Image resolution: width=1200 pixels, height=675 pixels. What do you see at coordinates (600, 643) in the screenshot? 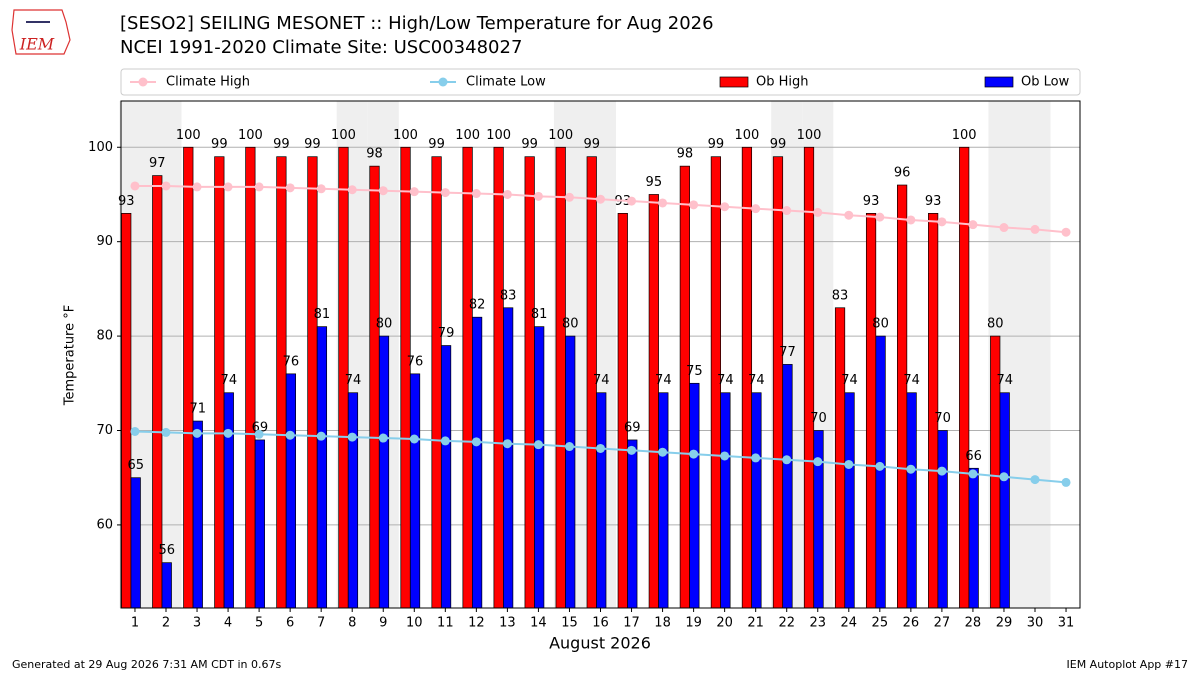
I see `x-axis-label: August 2026` at bounding box center [600, 643].